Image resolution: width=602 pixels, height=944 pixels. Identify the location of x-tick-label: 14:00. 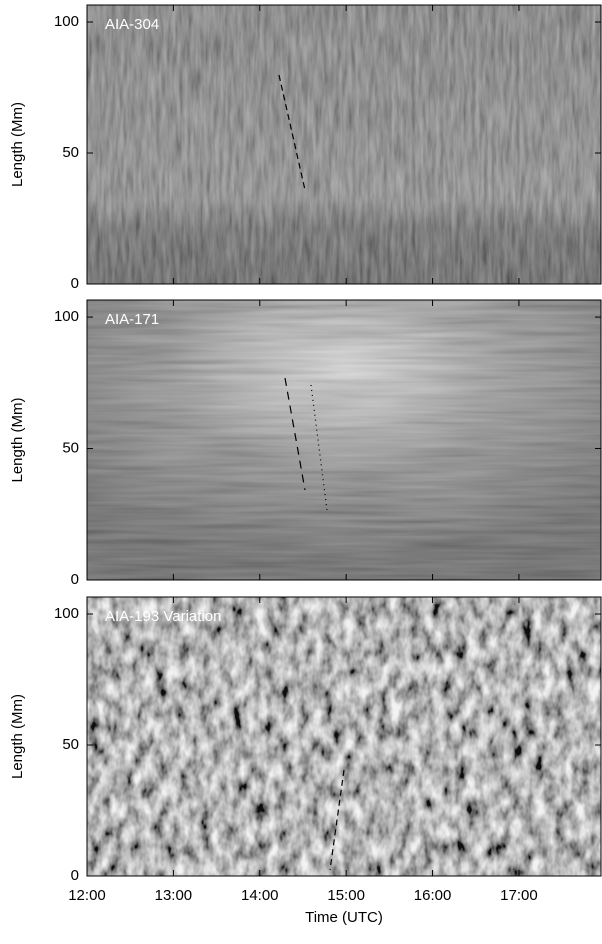
(260, 895).